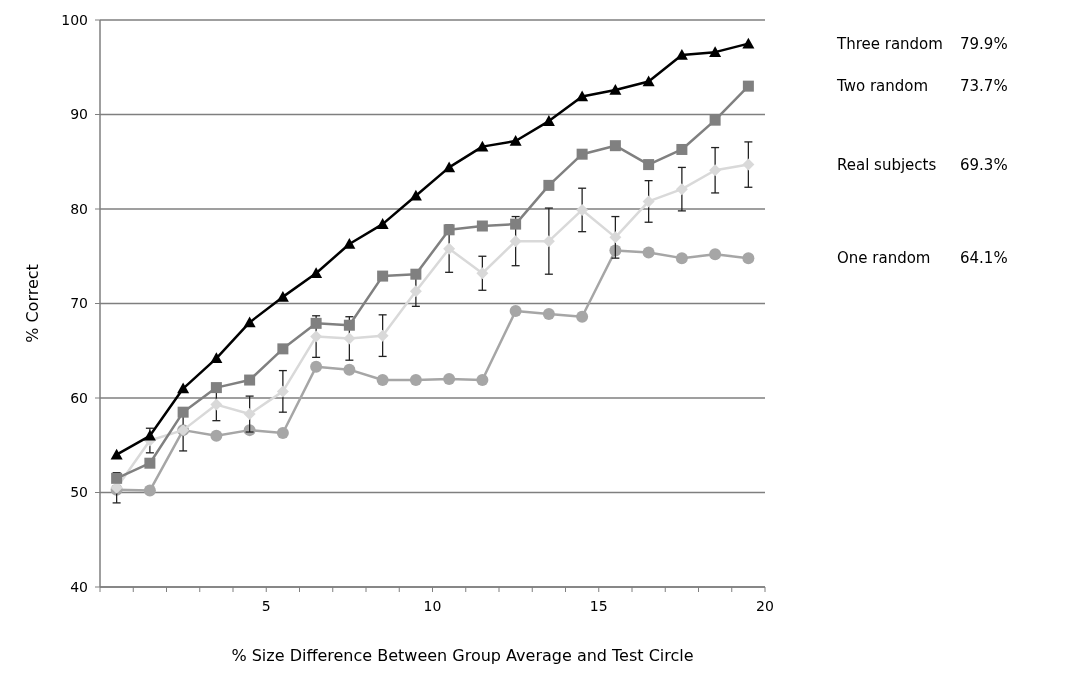 The height and width of the screenshot is (683, 1072). I want to click on y-axis-title: % Correct, so click(32, 303).